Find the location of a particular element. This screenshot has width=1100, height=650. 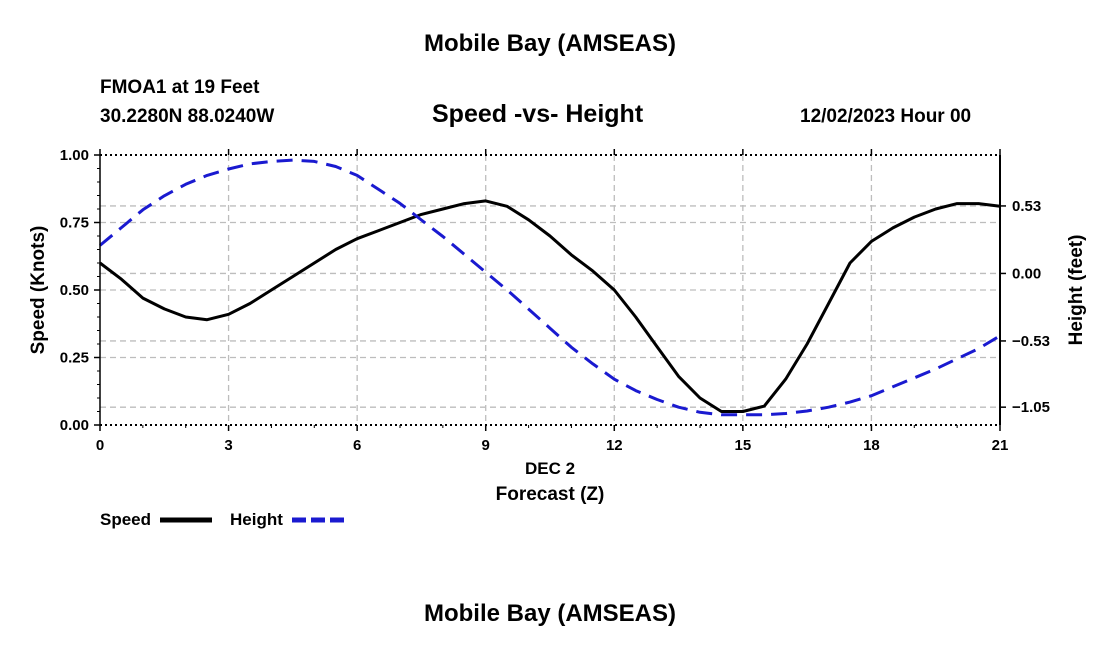

x-tick-label: 0 is located at coordinates (100, 445).